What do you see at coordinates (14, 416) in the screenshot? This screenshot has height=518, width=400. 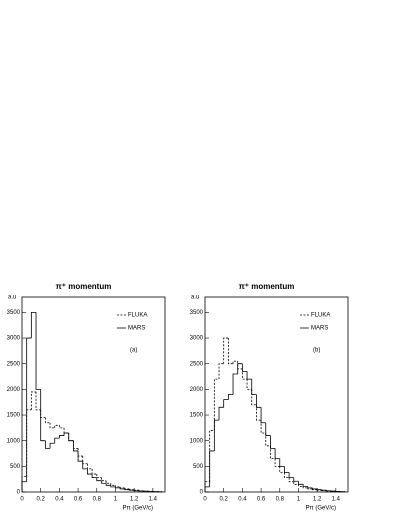 I see `y-tick-label: 1500` at bounding box center [14, 416].